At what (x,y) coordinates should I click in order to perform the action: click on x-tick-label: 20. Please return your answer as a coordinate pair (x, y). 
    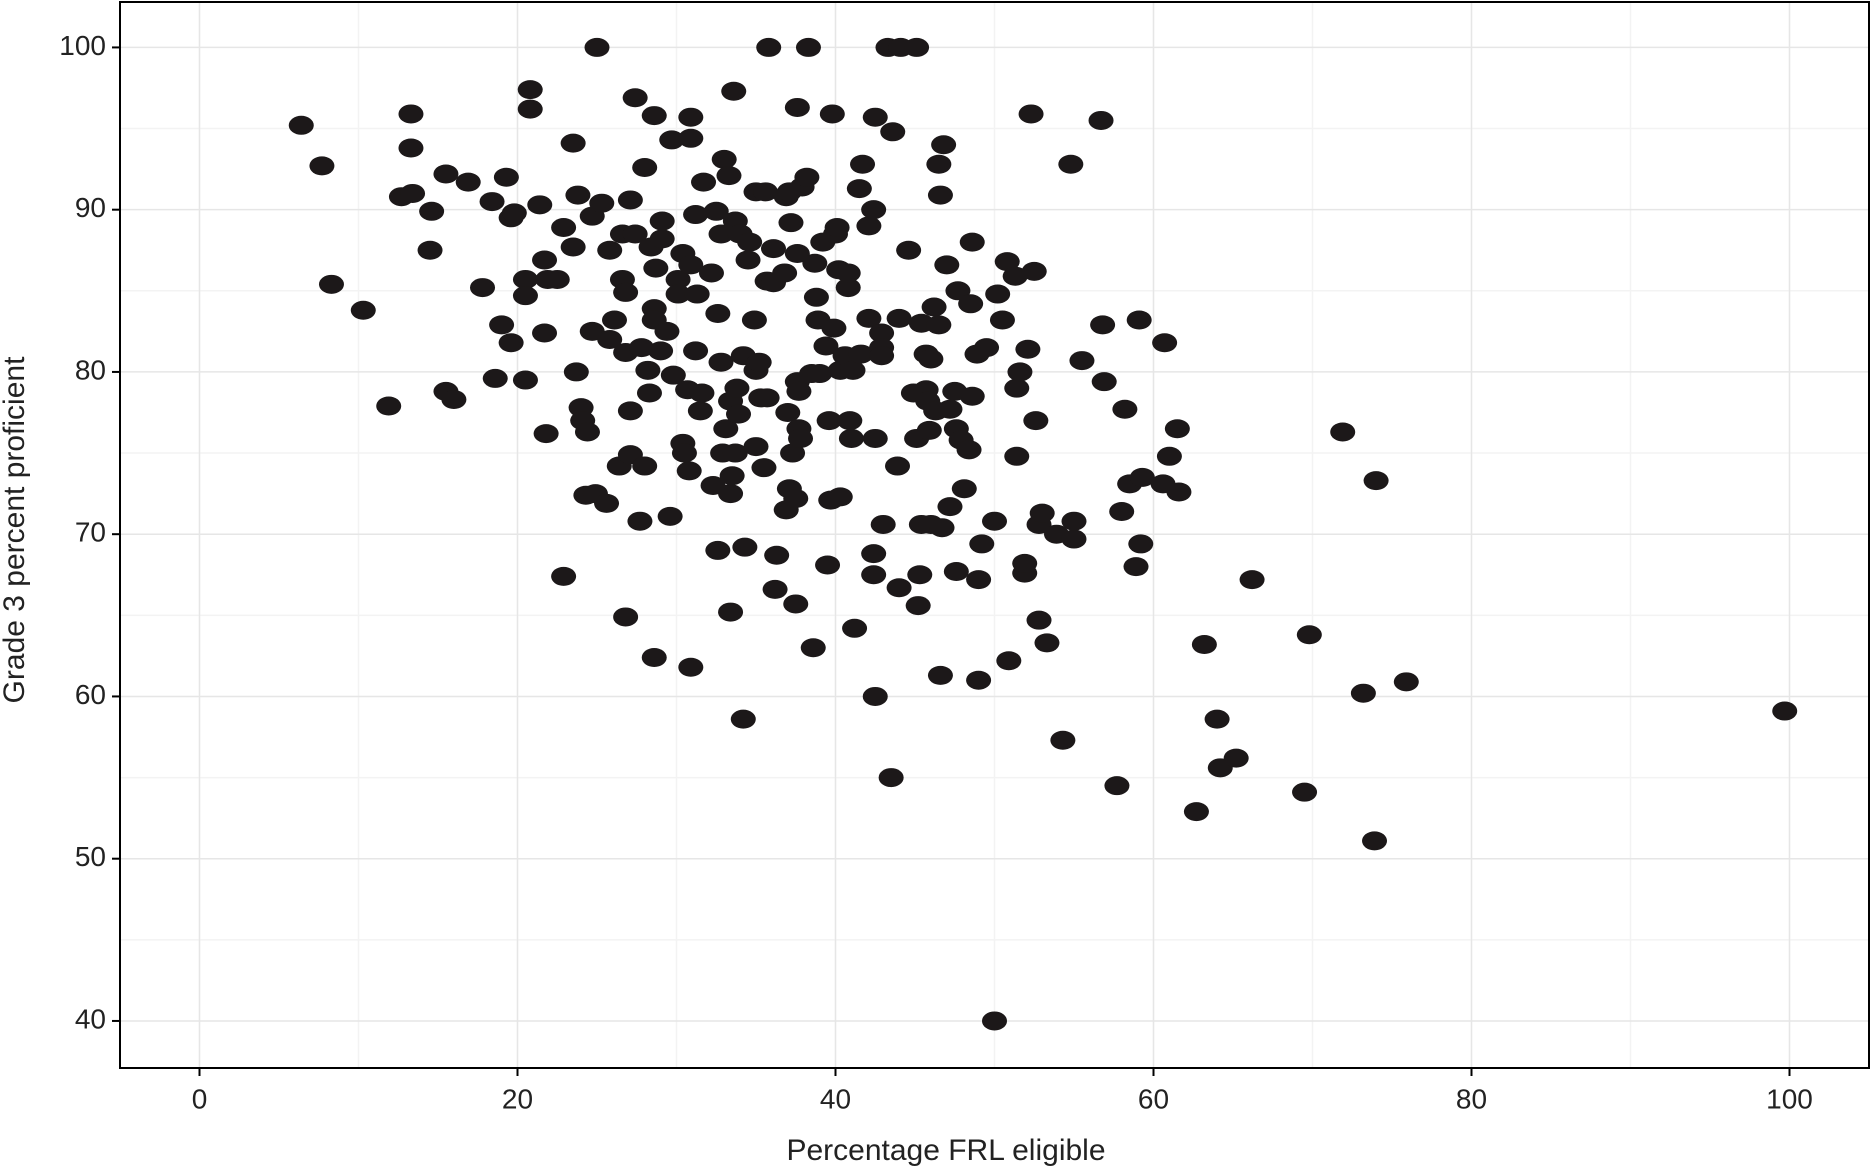
    Looking at the image, I should click on (517, 1098).